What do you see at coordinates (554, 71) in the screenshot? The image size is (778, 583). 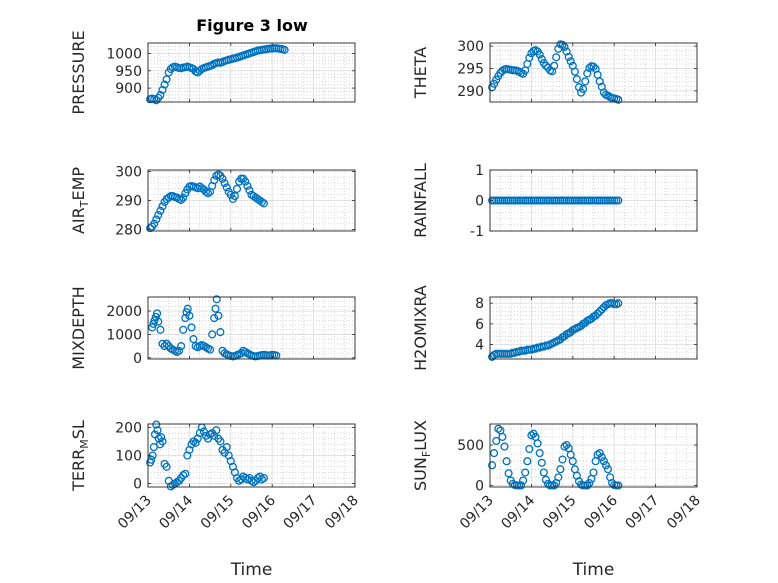 I see `subplot-theta: 290 295 300 THETA` at bounding box center [554, 71].